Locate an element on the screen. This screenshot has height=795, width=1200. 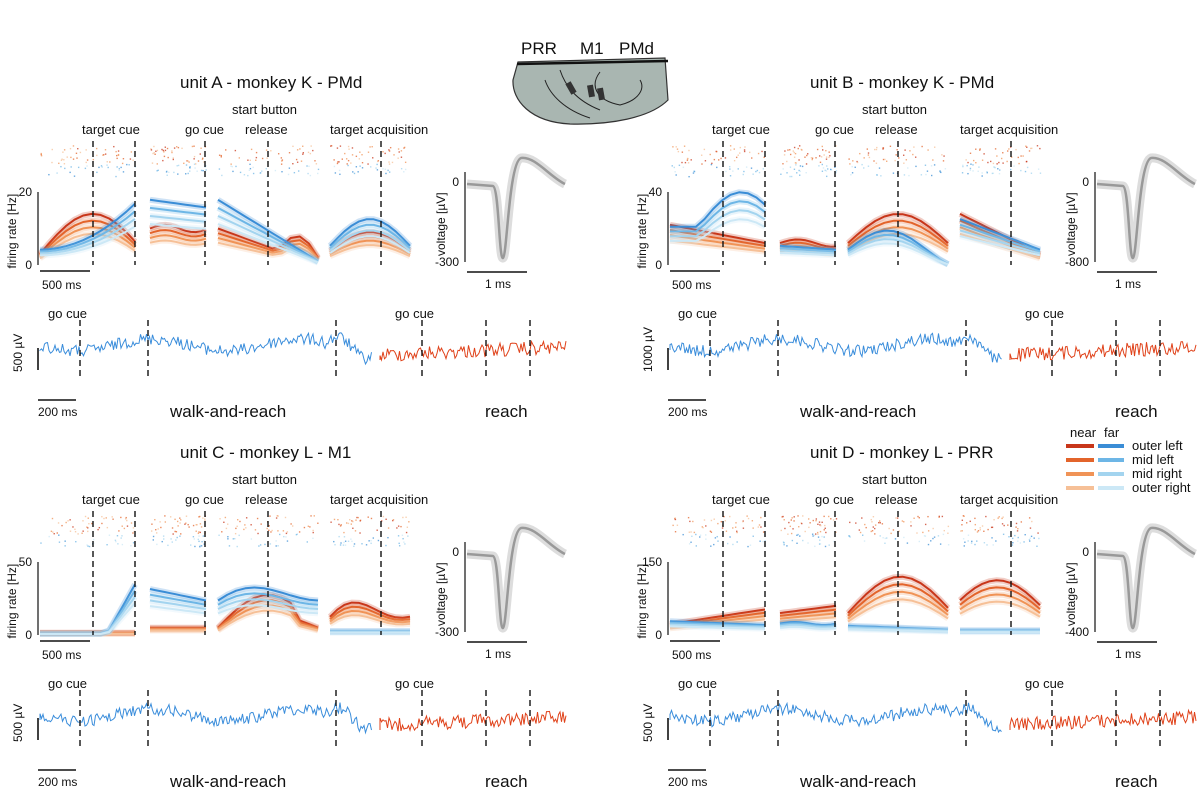
raster-block is located at coordinates (178, 531).